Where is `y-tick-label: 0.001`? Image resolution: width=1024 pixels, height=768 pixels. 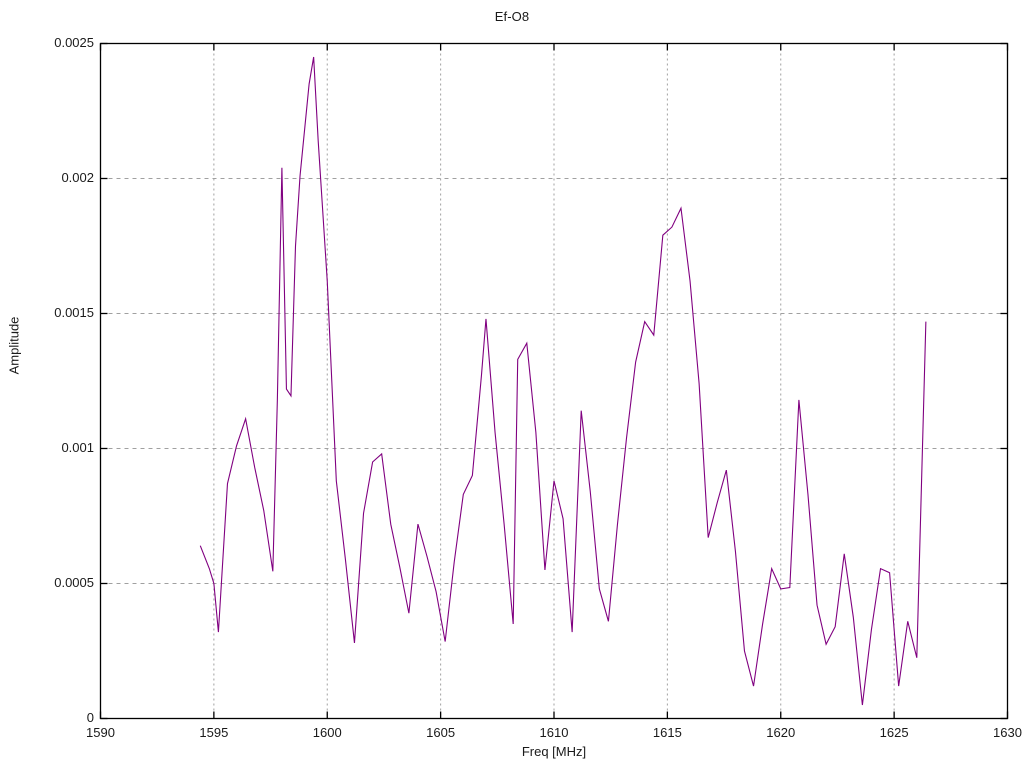 y-tick-label: 0.001 is located at coordinates (77, 447).